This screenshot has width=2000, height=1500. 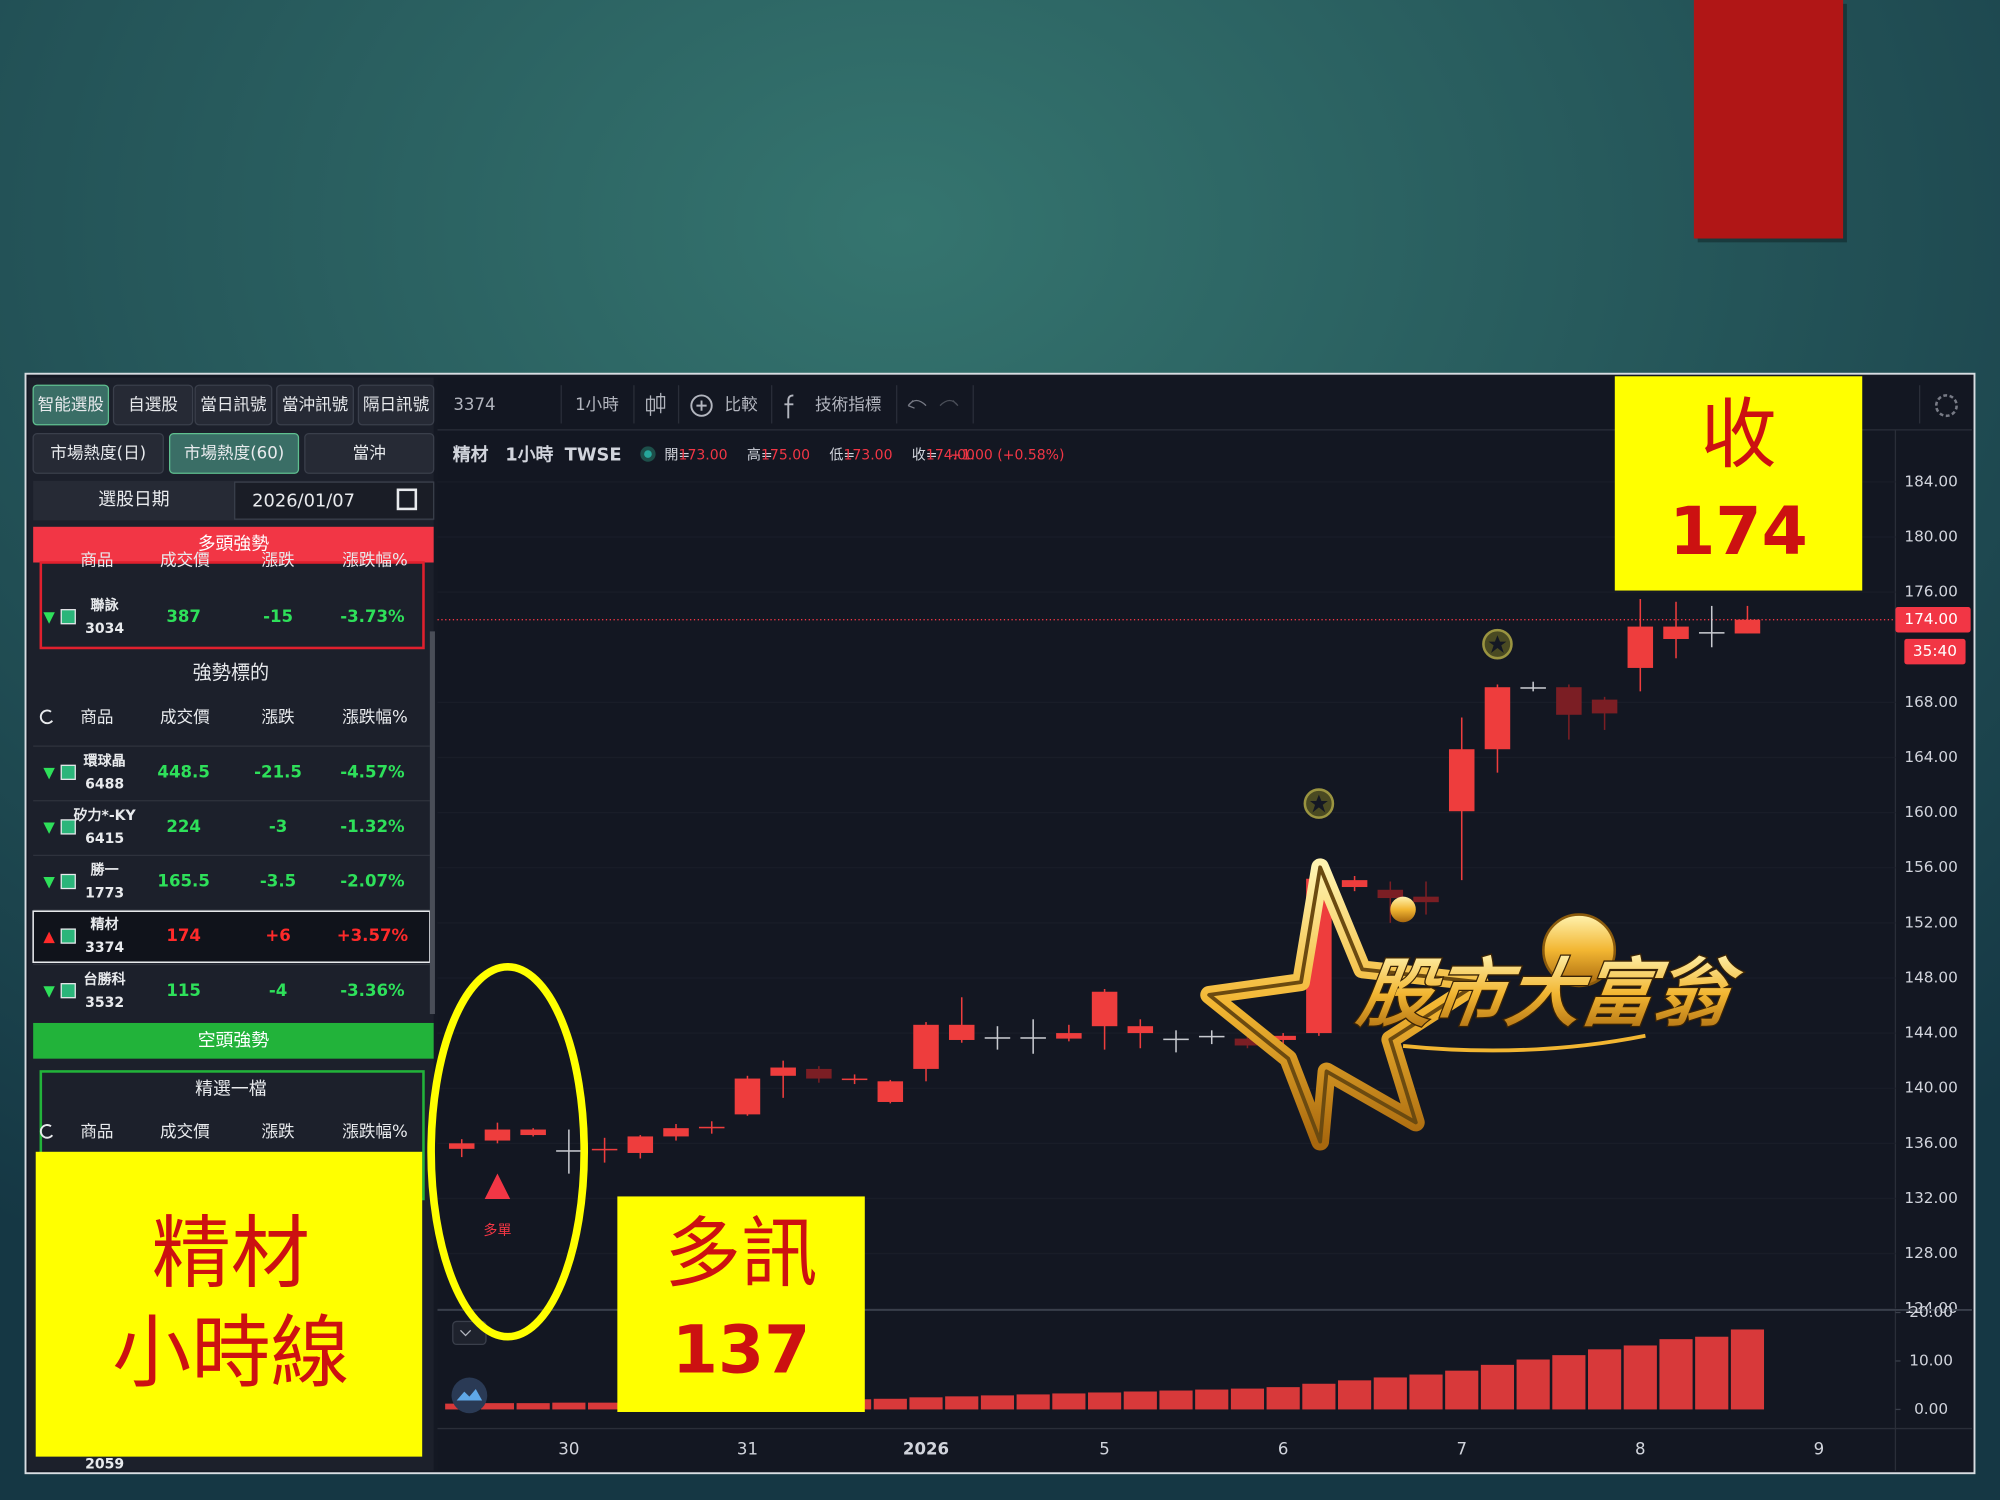 What do you see at coordinates (1931, 757) in the screenshot?
I see `y-tick-label: 164.00` at bounding box center [1931, 757].